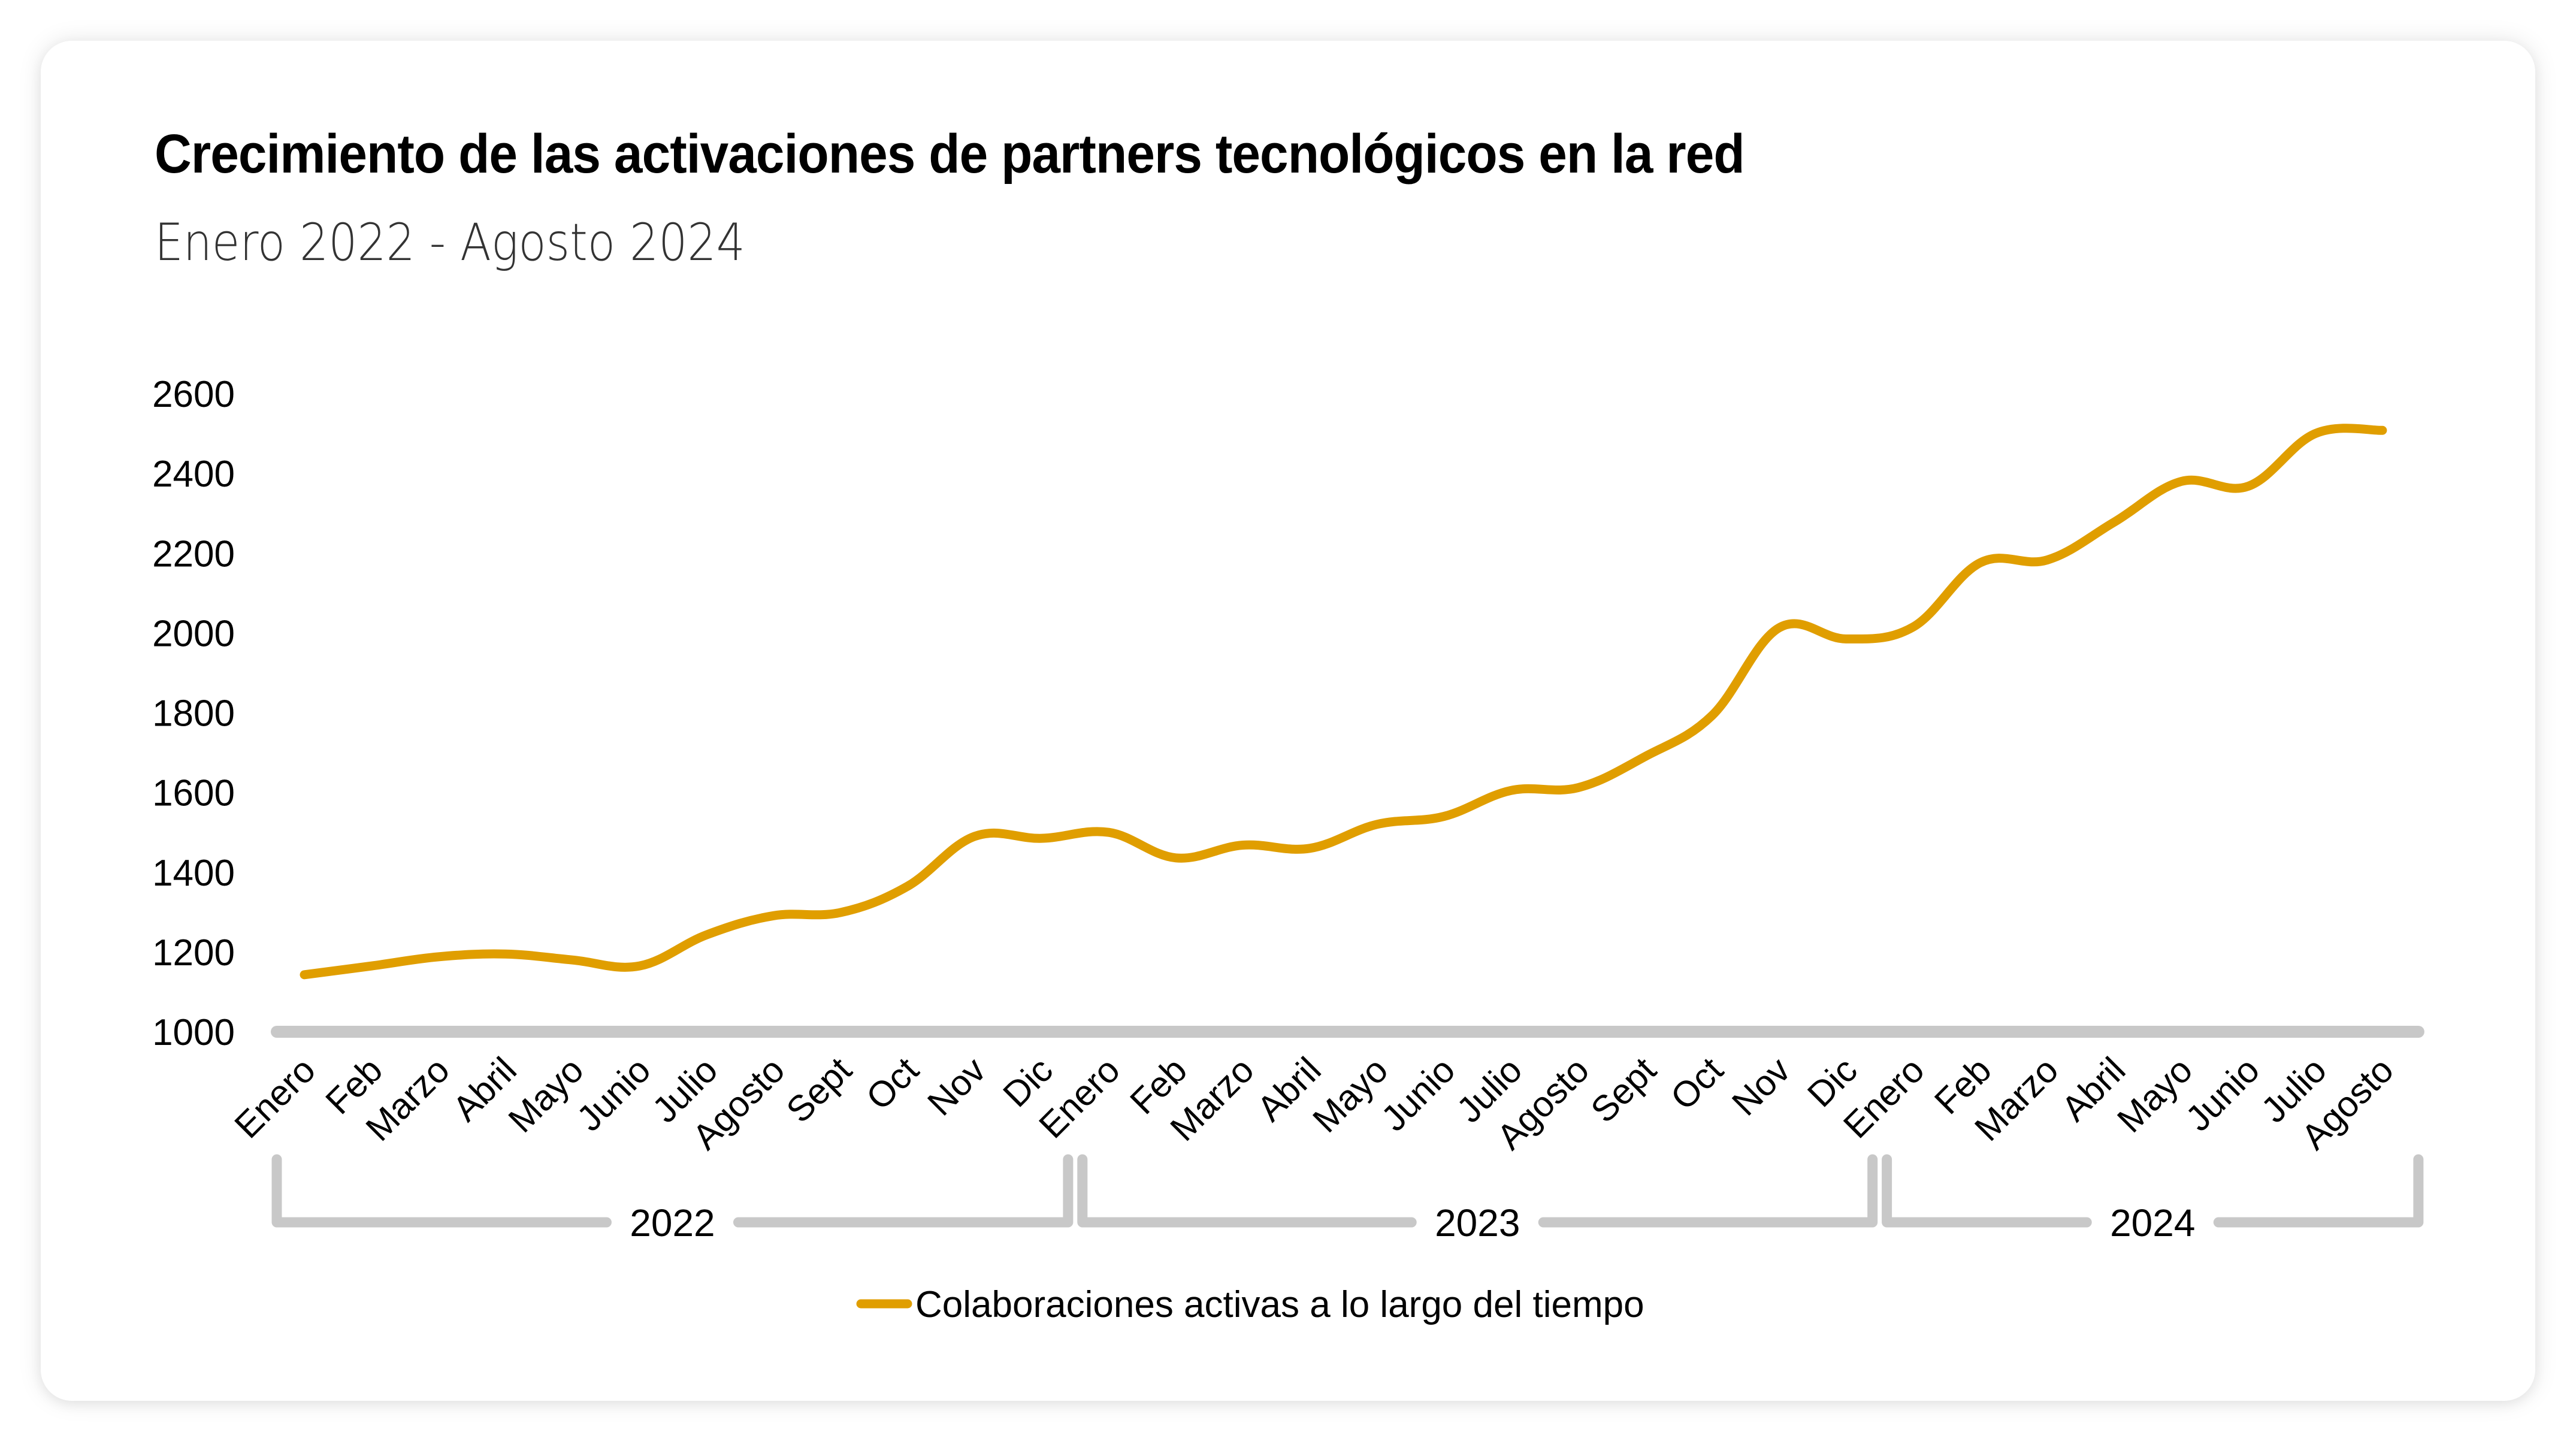  What do you see at coordinates (1477, 1199) in the screenshot?
I see `year-group-2023: 2023` at bounding box center [1477, 1199].